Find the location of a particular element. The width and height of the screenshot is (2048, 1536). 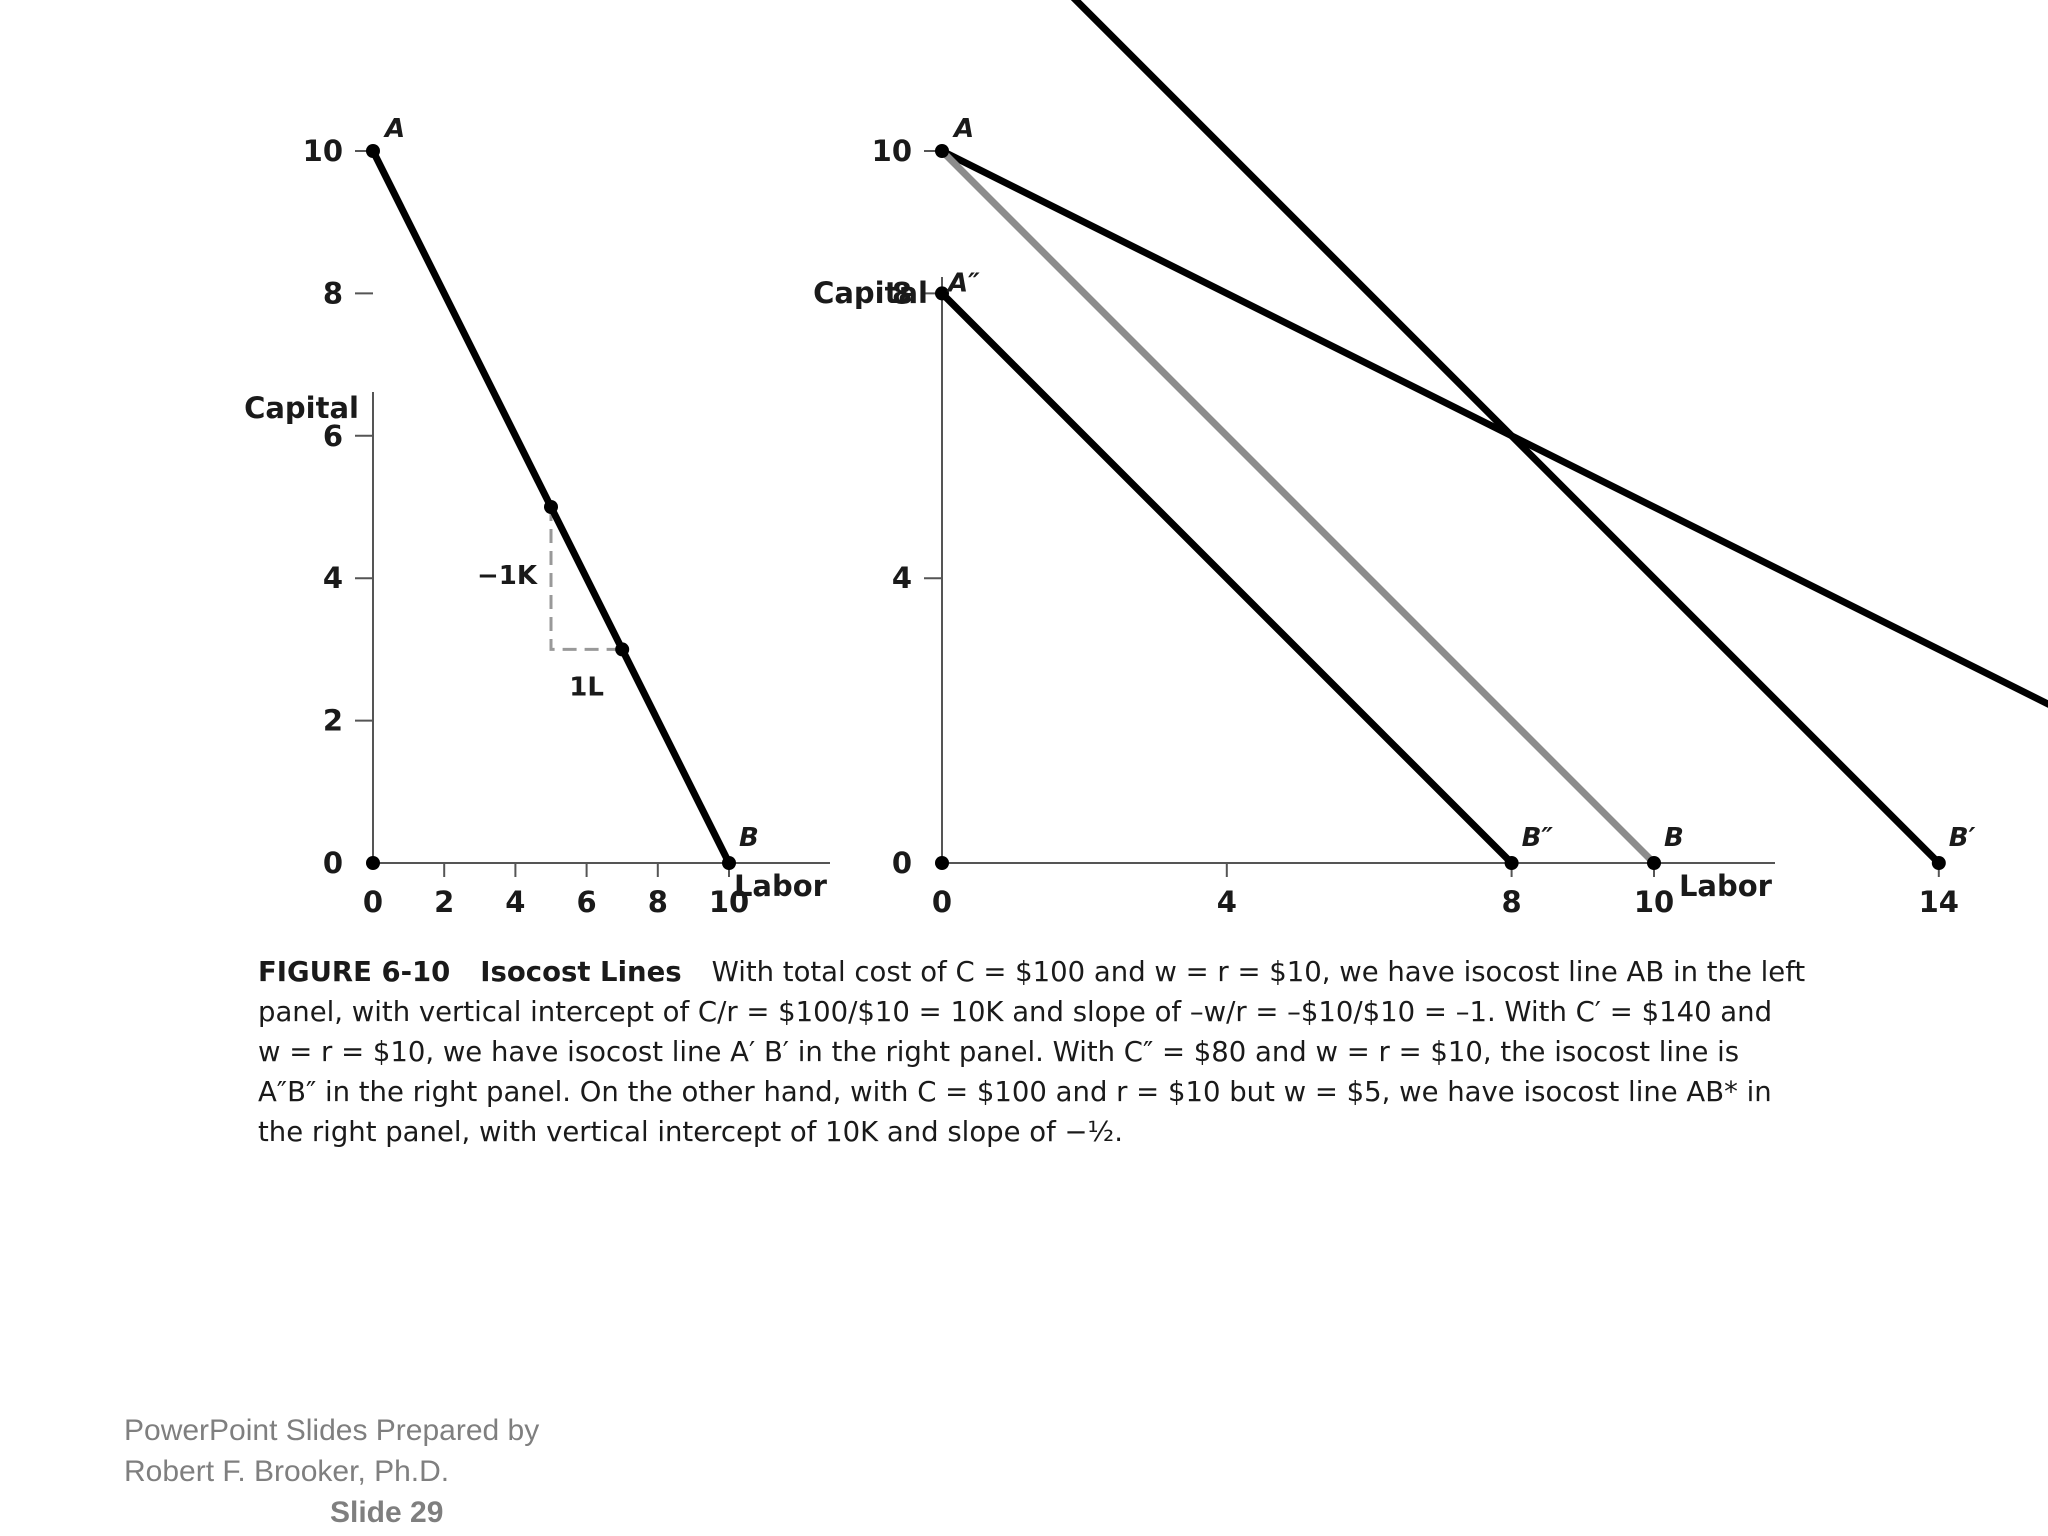

right-point-label-bpp: B″ is located at coordinates (1538, 838).